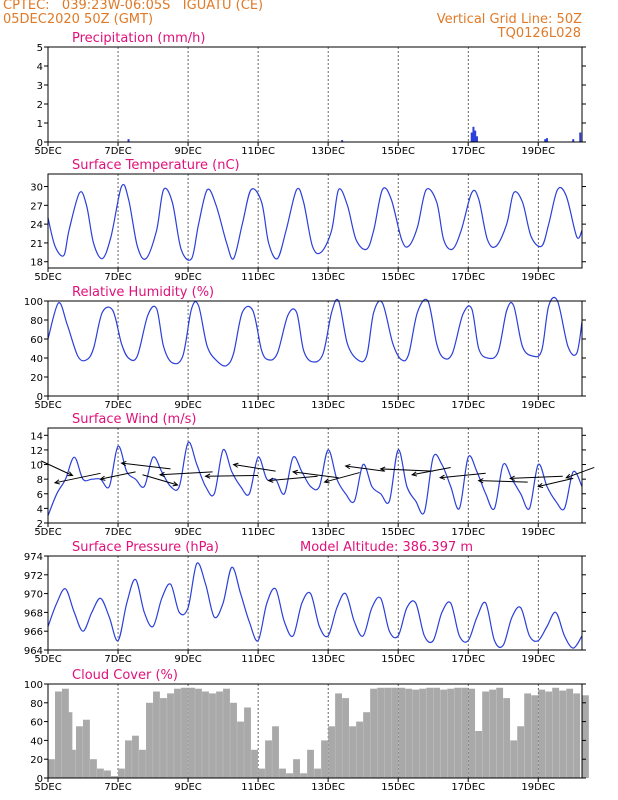  What do you see at coordinates (40, 67) in the screenshot?
I see `precipitation-ytick-label: 4` at bounding box center [40, 67].